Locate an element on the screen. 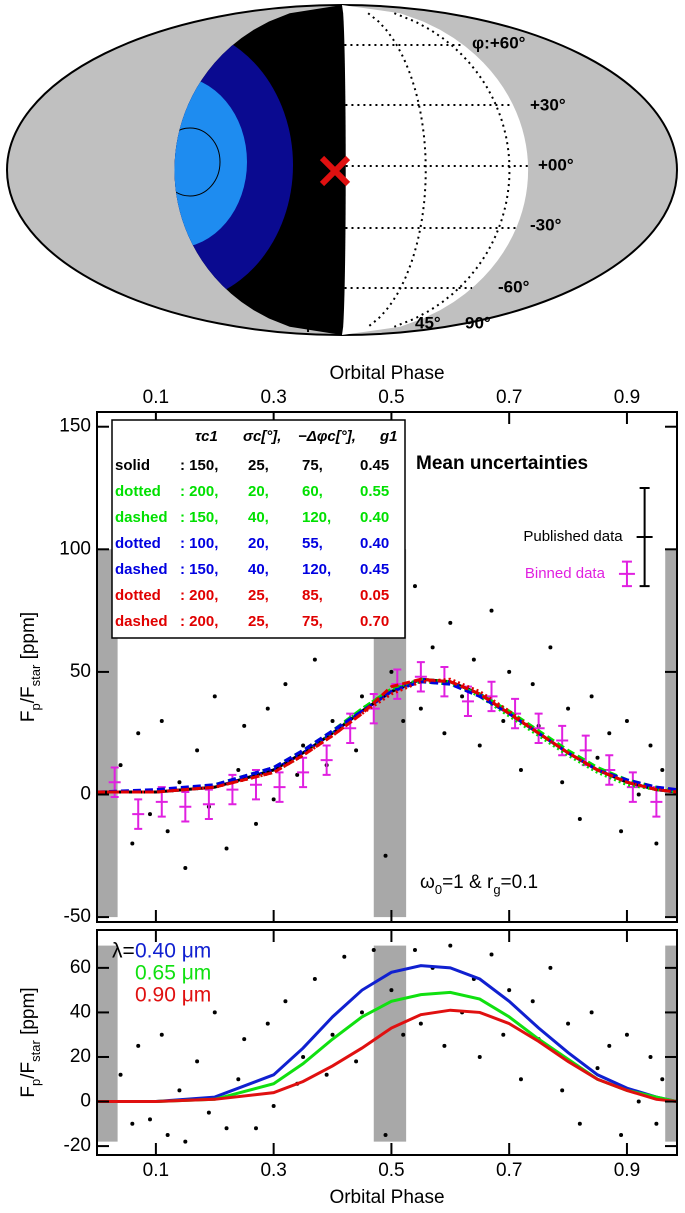 This screenshot has height=1213, width=685. y-tick-label: -20 is located at coordinates (77, 1145).